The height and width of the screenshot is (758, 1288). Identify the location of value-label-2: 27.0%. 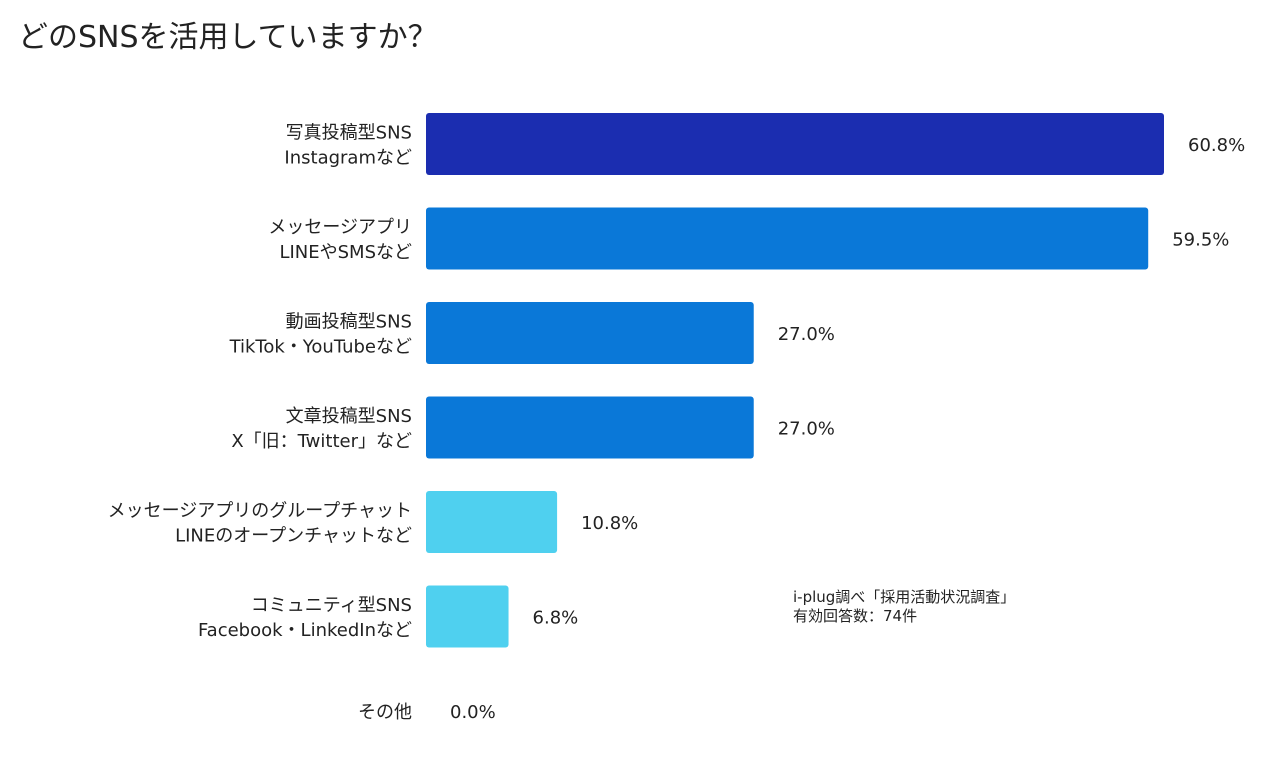
(806, 334).